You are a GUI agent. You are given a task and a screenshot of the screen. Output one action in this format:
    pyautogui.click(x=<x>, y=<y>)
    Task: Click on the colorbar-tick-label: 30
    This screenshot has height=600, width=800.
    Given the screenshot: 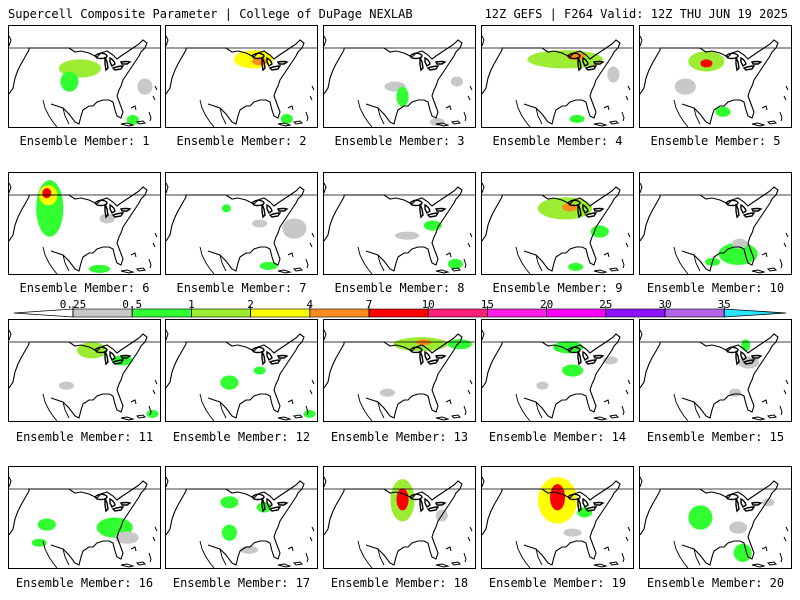 What is the action you would take?
    pyautogui.click(x=665, y=304)
    